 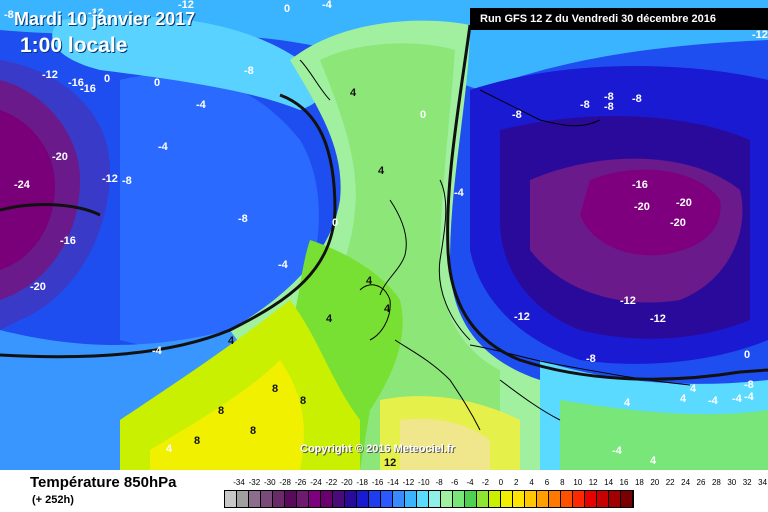 What do you see at coordinates (362, 482) in the screenshot?
I see `scale-tick-label: -18` at bounding box center [362, 482].